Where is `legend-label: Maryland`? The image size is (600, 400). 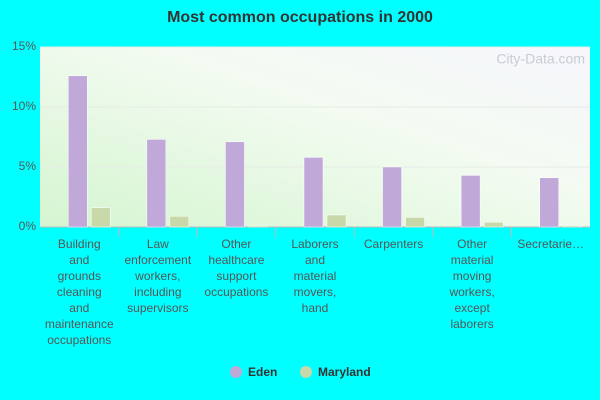 legend-label: Maryland is located at coordinates (344, 372).